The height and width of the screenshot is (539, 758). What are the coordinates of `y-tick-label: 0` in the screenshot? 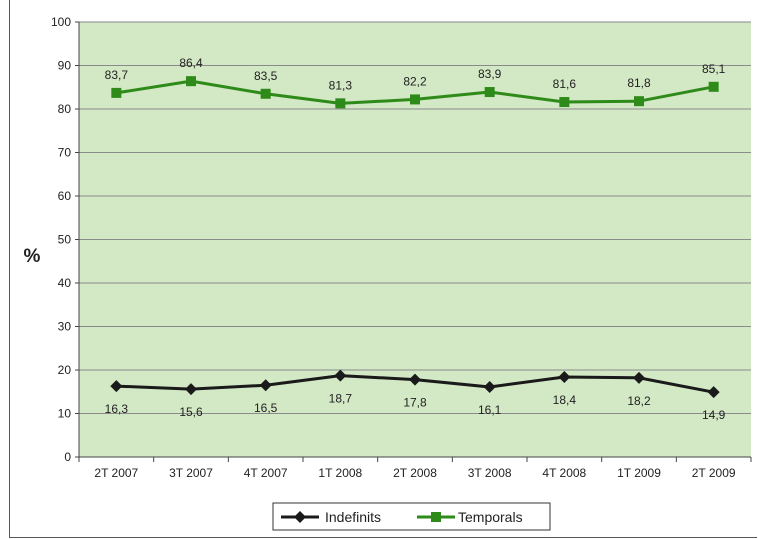 It's located at (67, 457).